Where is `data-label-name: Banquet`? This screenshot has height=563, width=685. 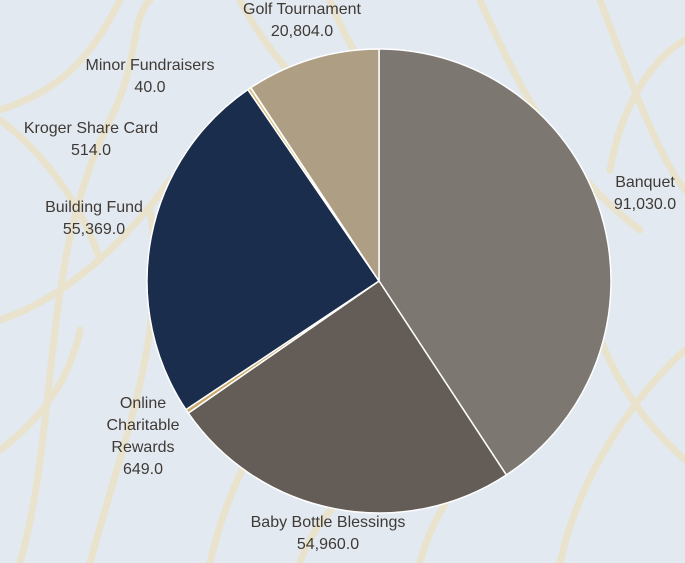
data-label-name: Banquet is located at coordinates (645, 182).